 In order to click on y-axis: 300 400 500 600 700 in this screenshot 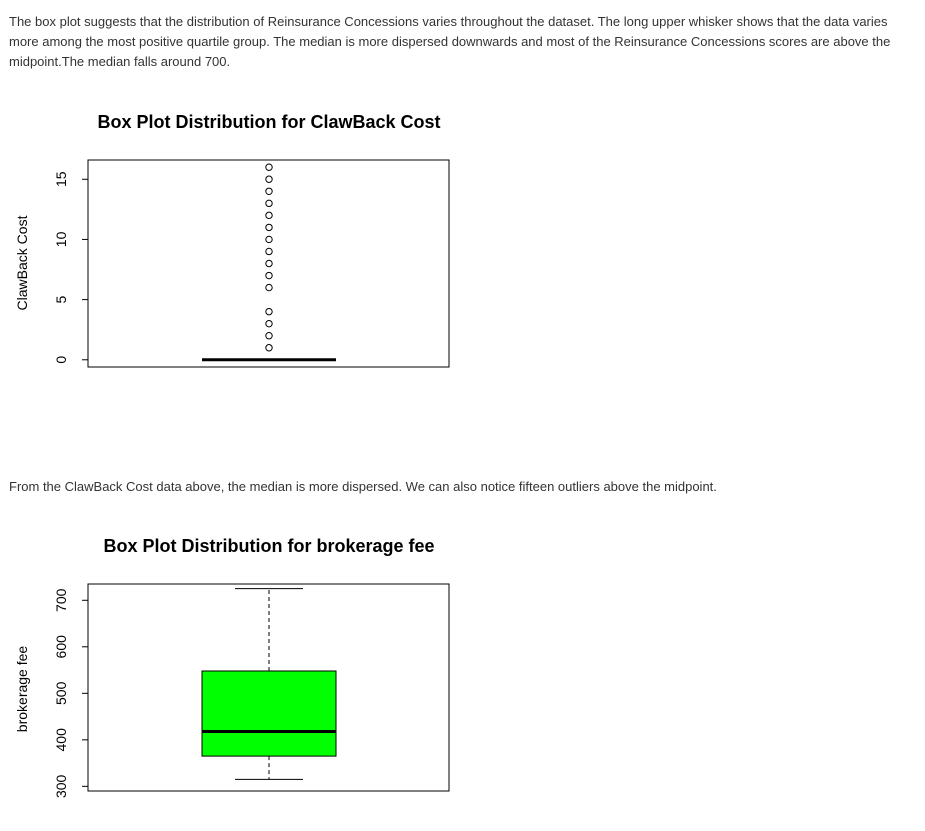, I will do `click(71, 693)`.